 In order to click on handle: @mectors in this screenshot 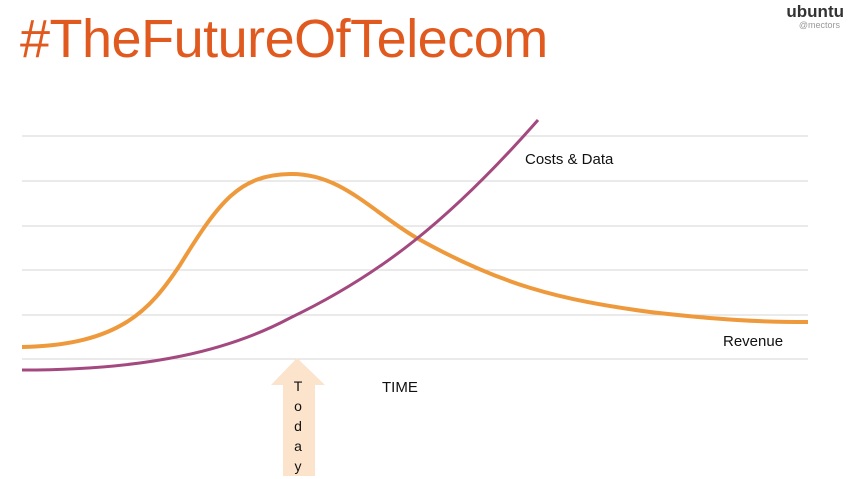, I will do `click(819, 25)`.